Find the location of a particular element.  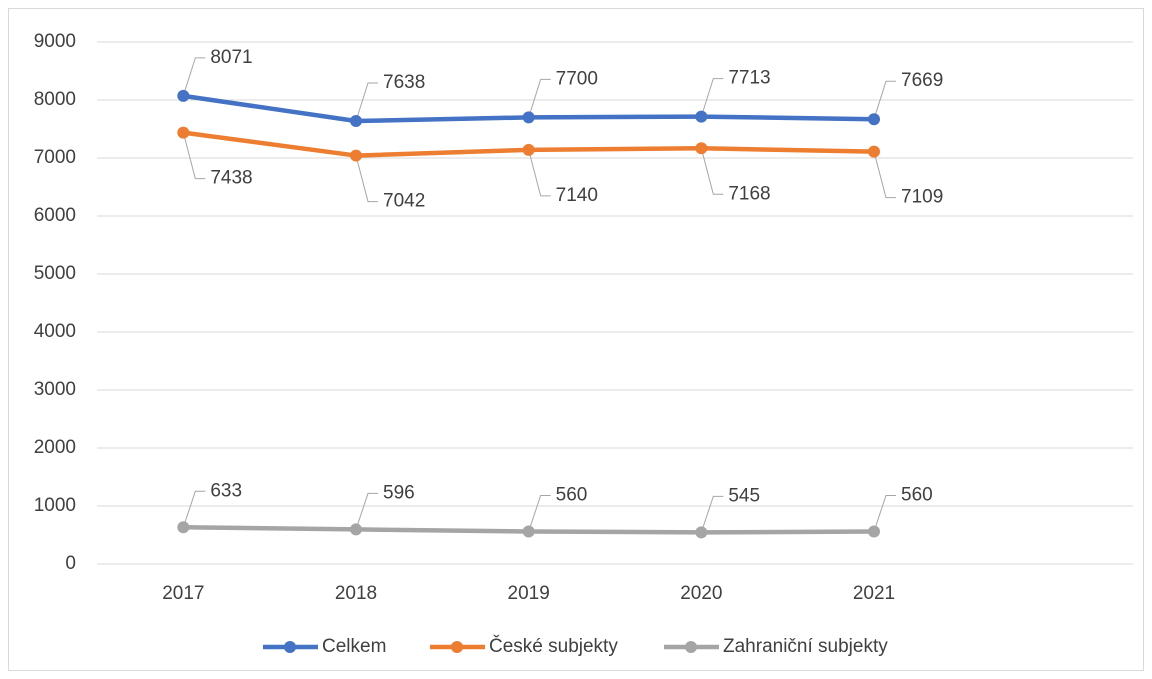

data-label: 7438 is located at coordinates (231, 178).